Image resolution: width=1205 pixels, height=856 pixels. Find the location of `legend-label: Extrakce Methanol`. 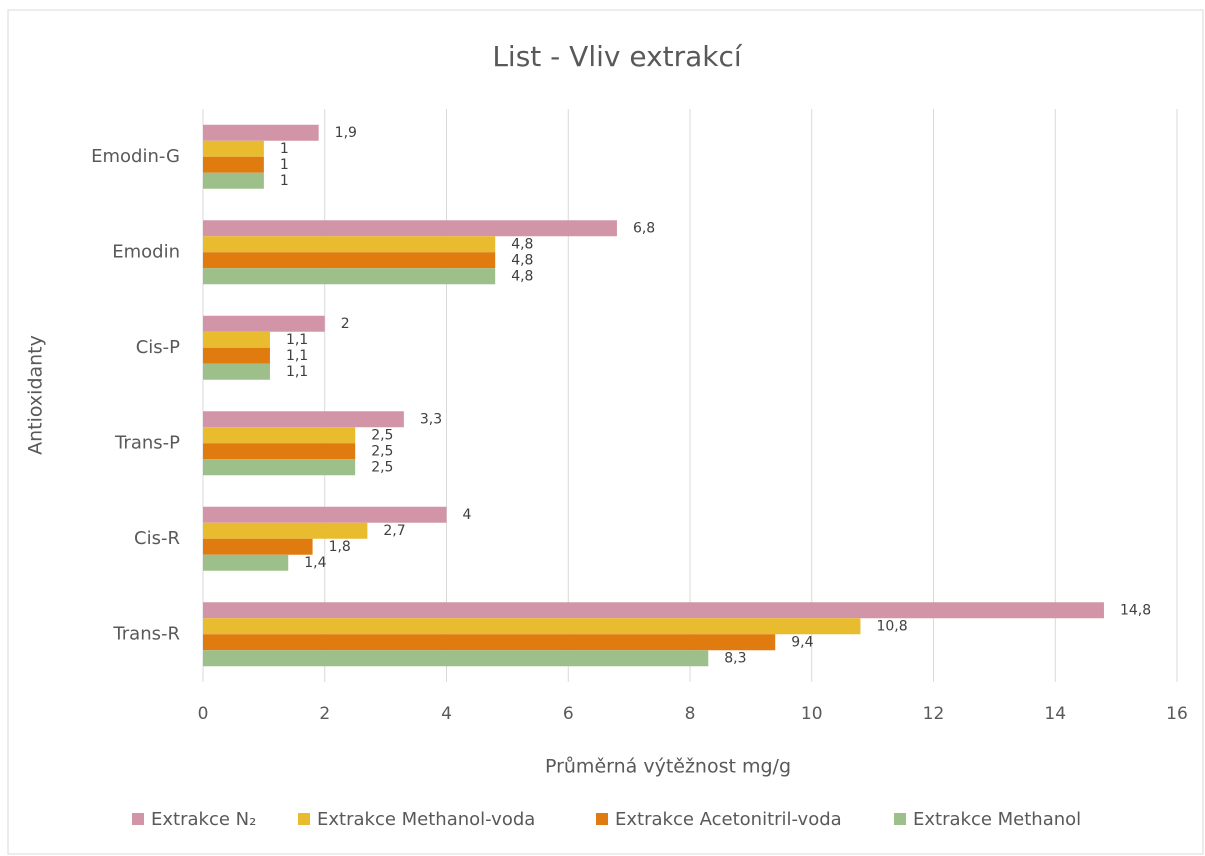

legend-label: Extrakce Methanol is located at coordinates (997, 819).